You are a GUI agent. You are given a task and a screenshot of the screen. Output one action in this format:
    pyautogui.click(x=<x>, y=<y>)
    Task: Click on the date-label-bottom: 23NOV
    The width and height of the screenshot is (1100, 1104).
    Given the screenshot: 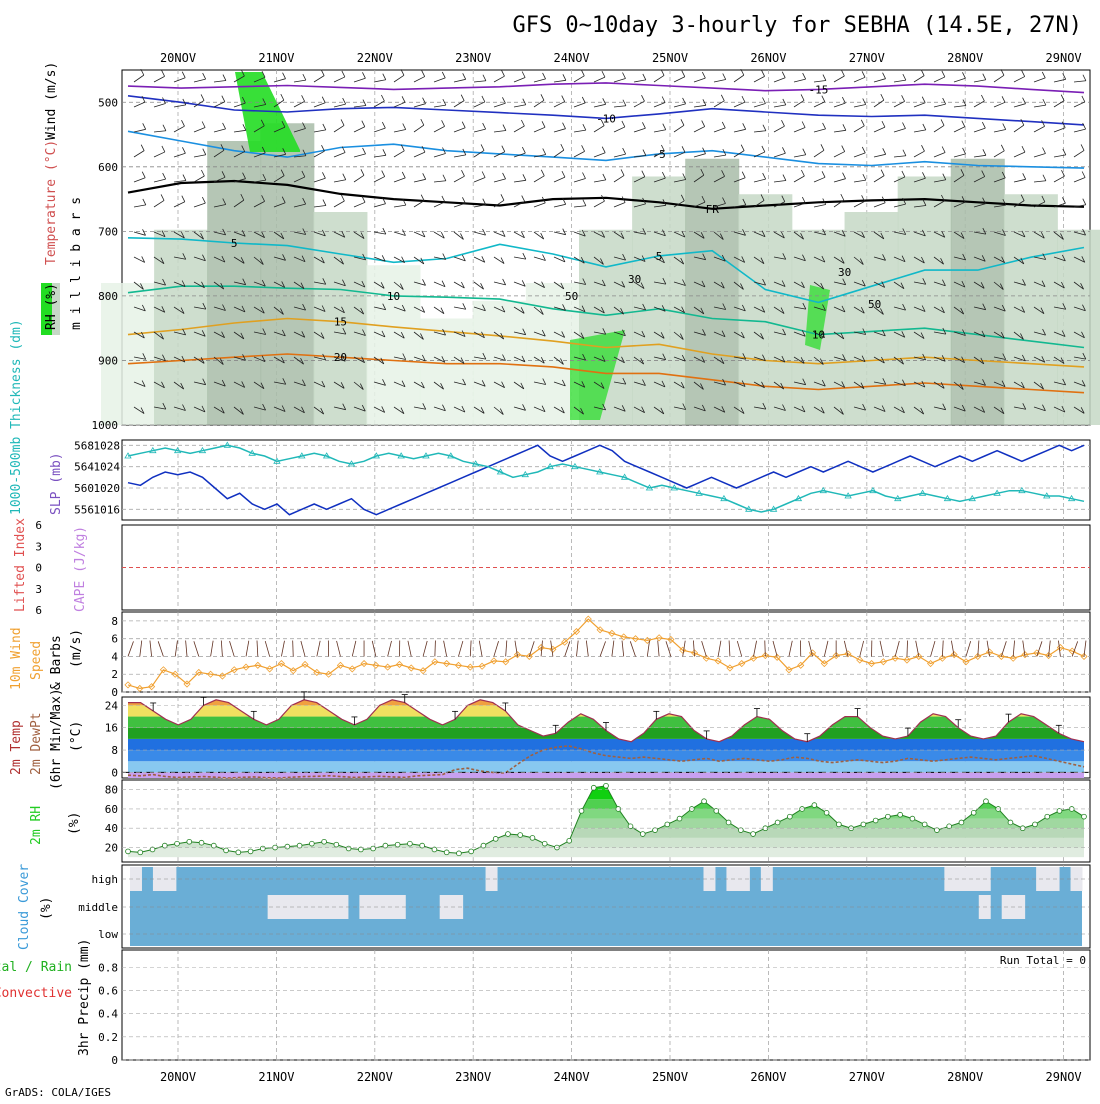 What is the action you would take?
    pyautogui.click(x=473, y=1077)
    